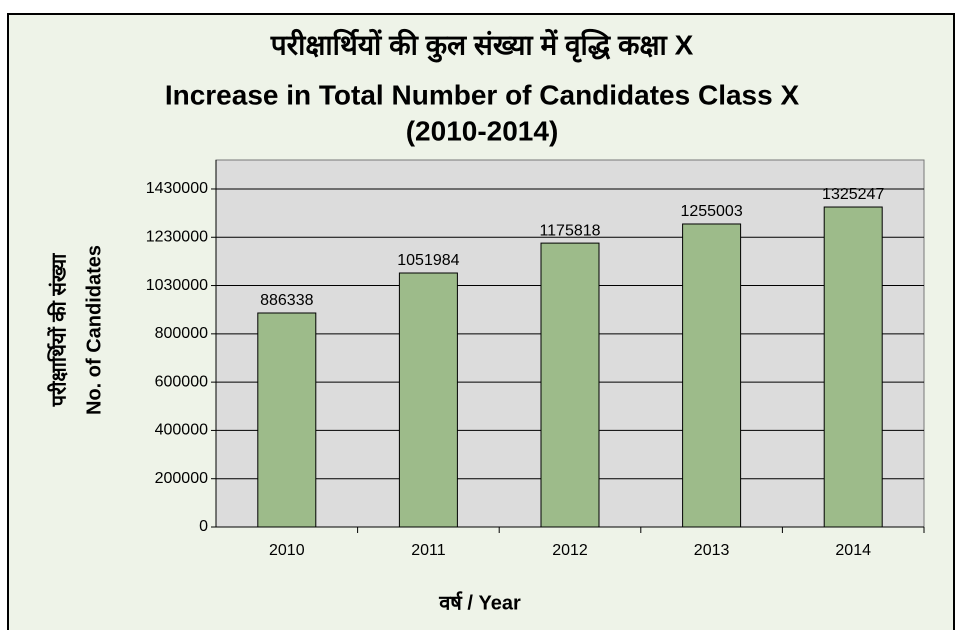  Describe the element at coordinates (181, 430) in the screenshot. I see `y-tick-label: 400000` at that location.